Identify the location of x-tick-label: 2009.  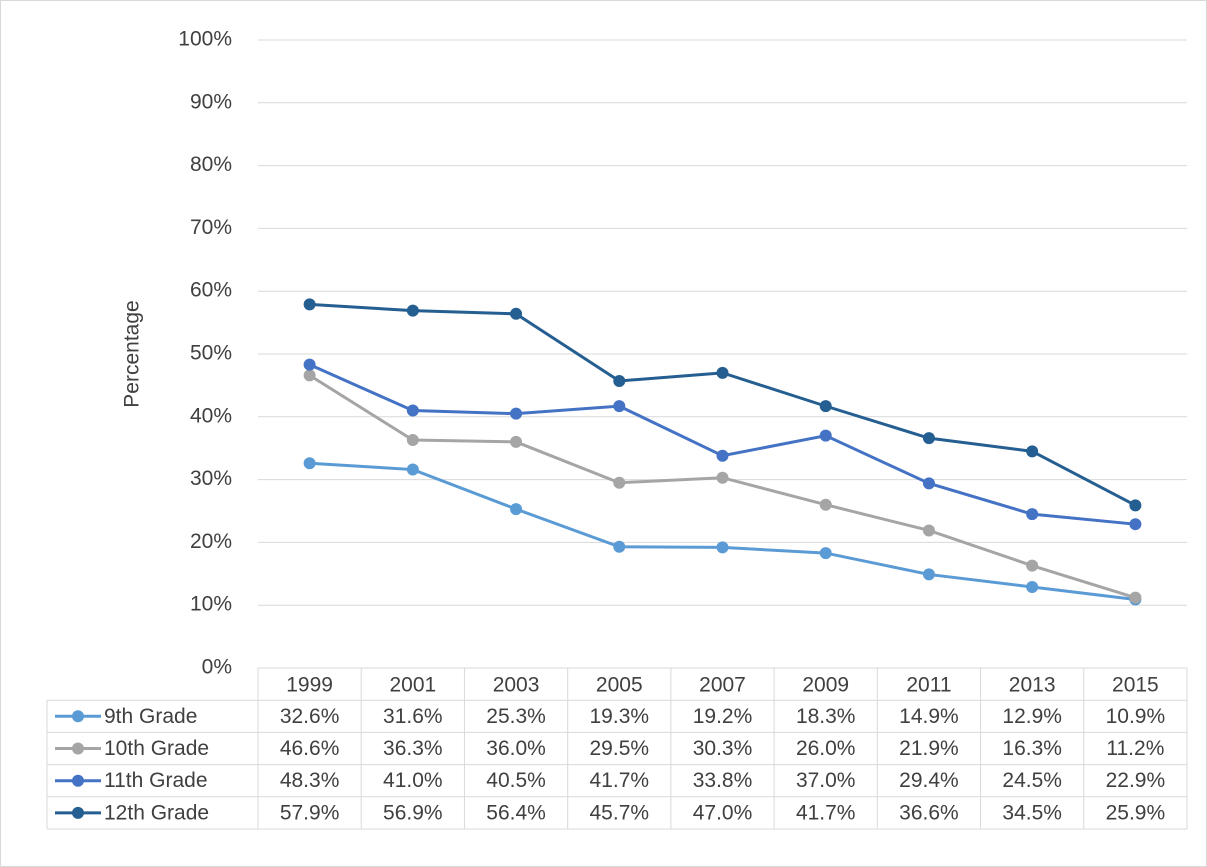
(825, 685).